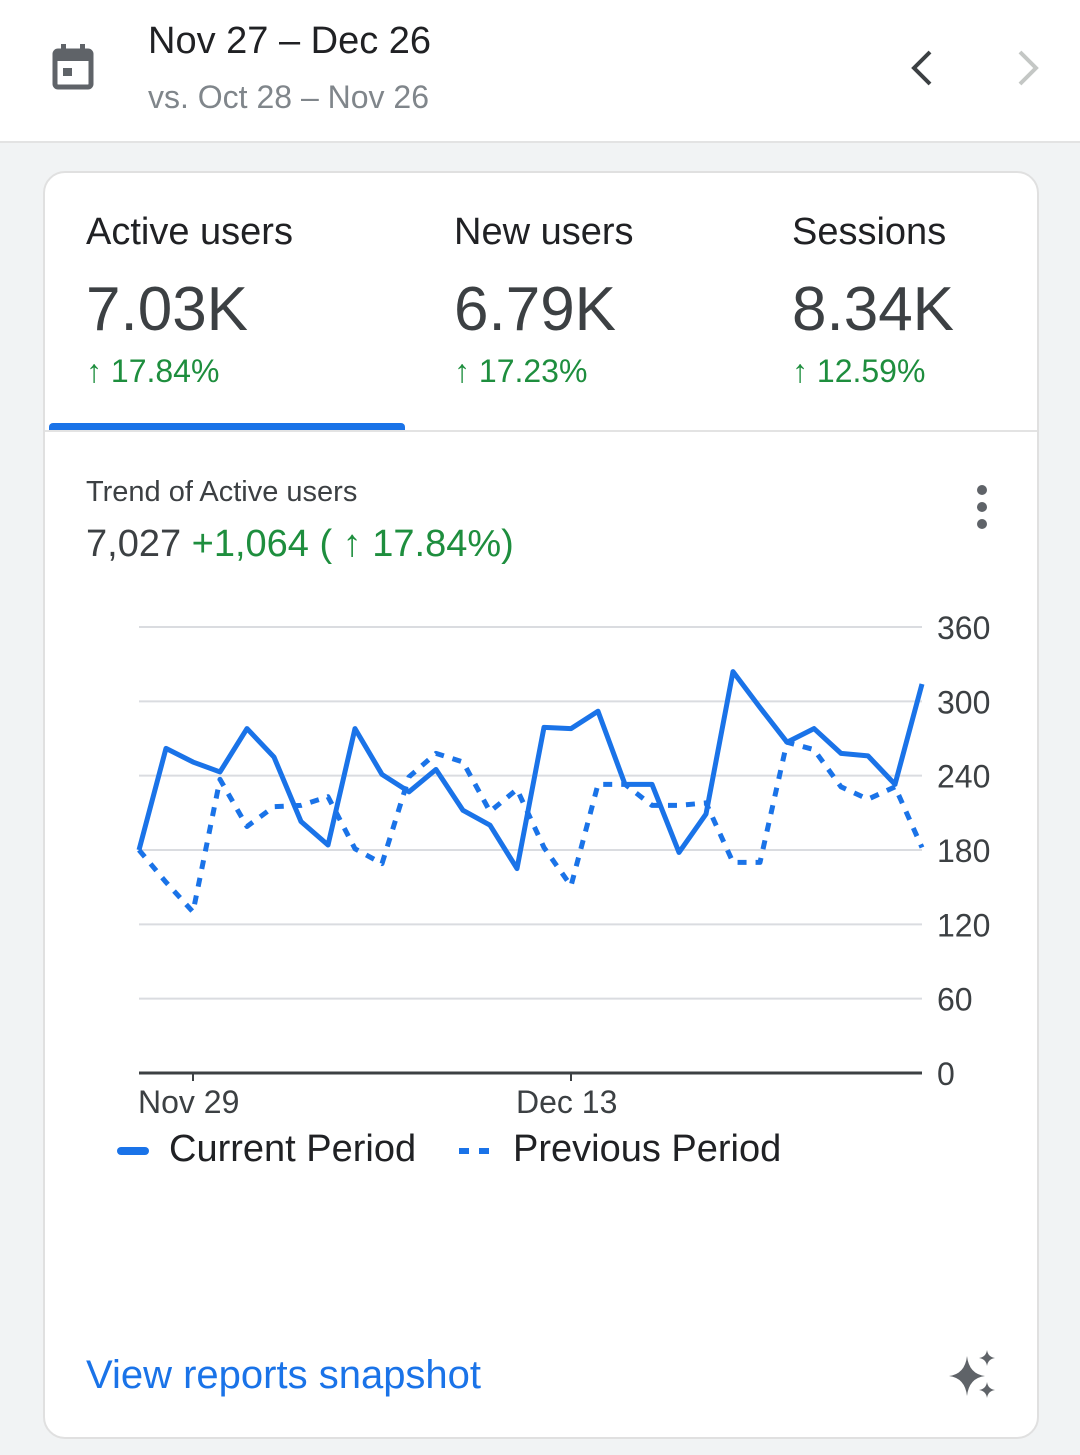 The width and height of the screenshot is (1080, 1455). What do you see at coordinates (531, 827) in the screenshot?
I see `previous-period-line` at bounding box center [531, 827].